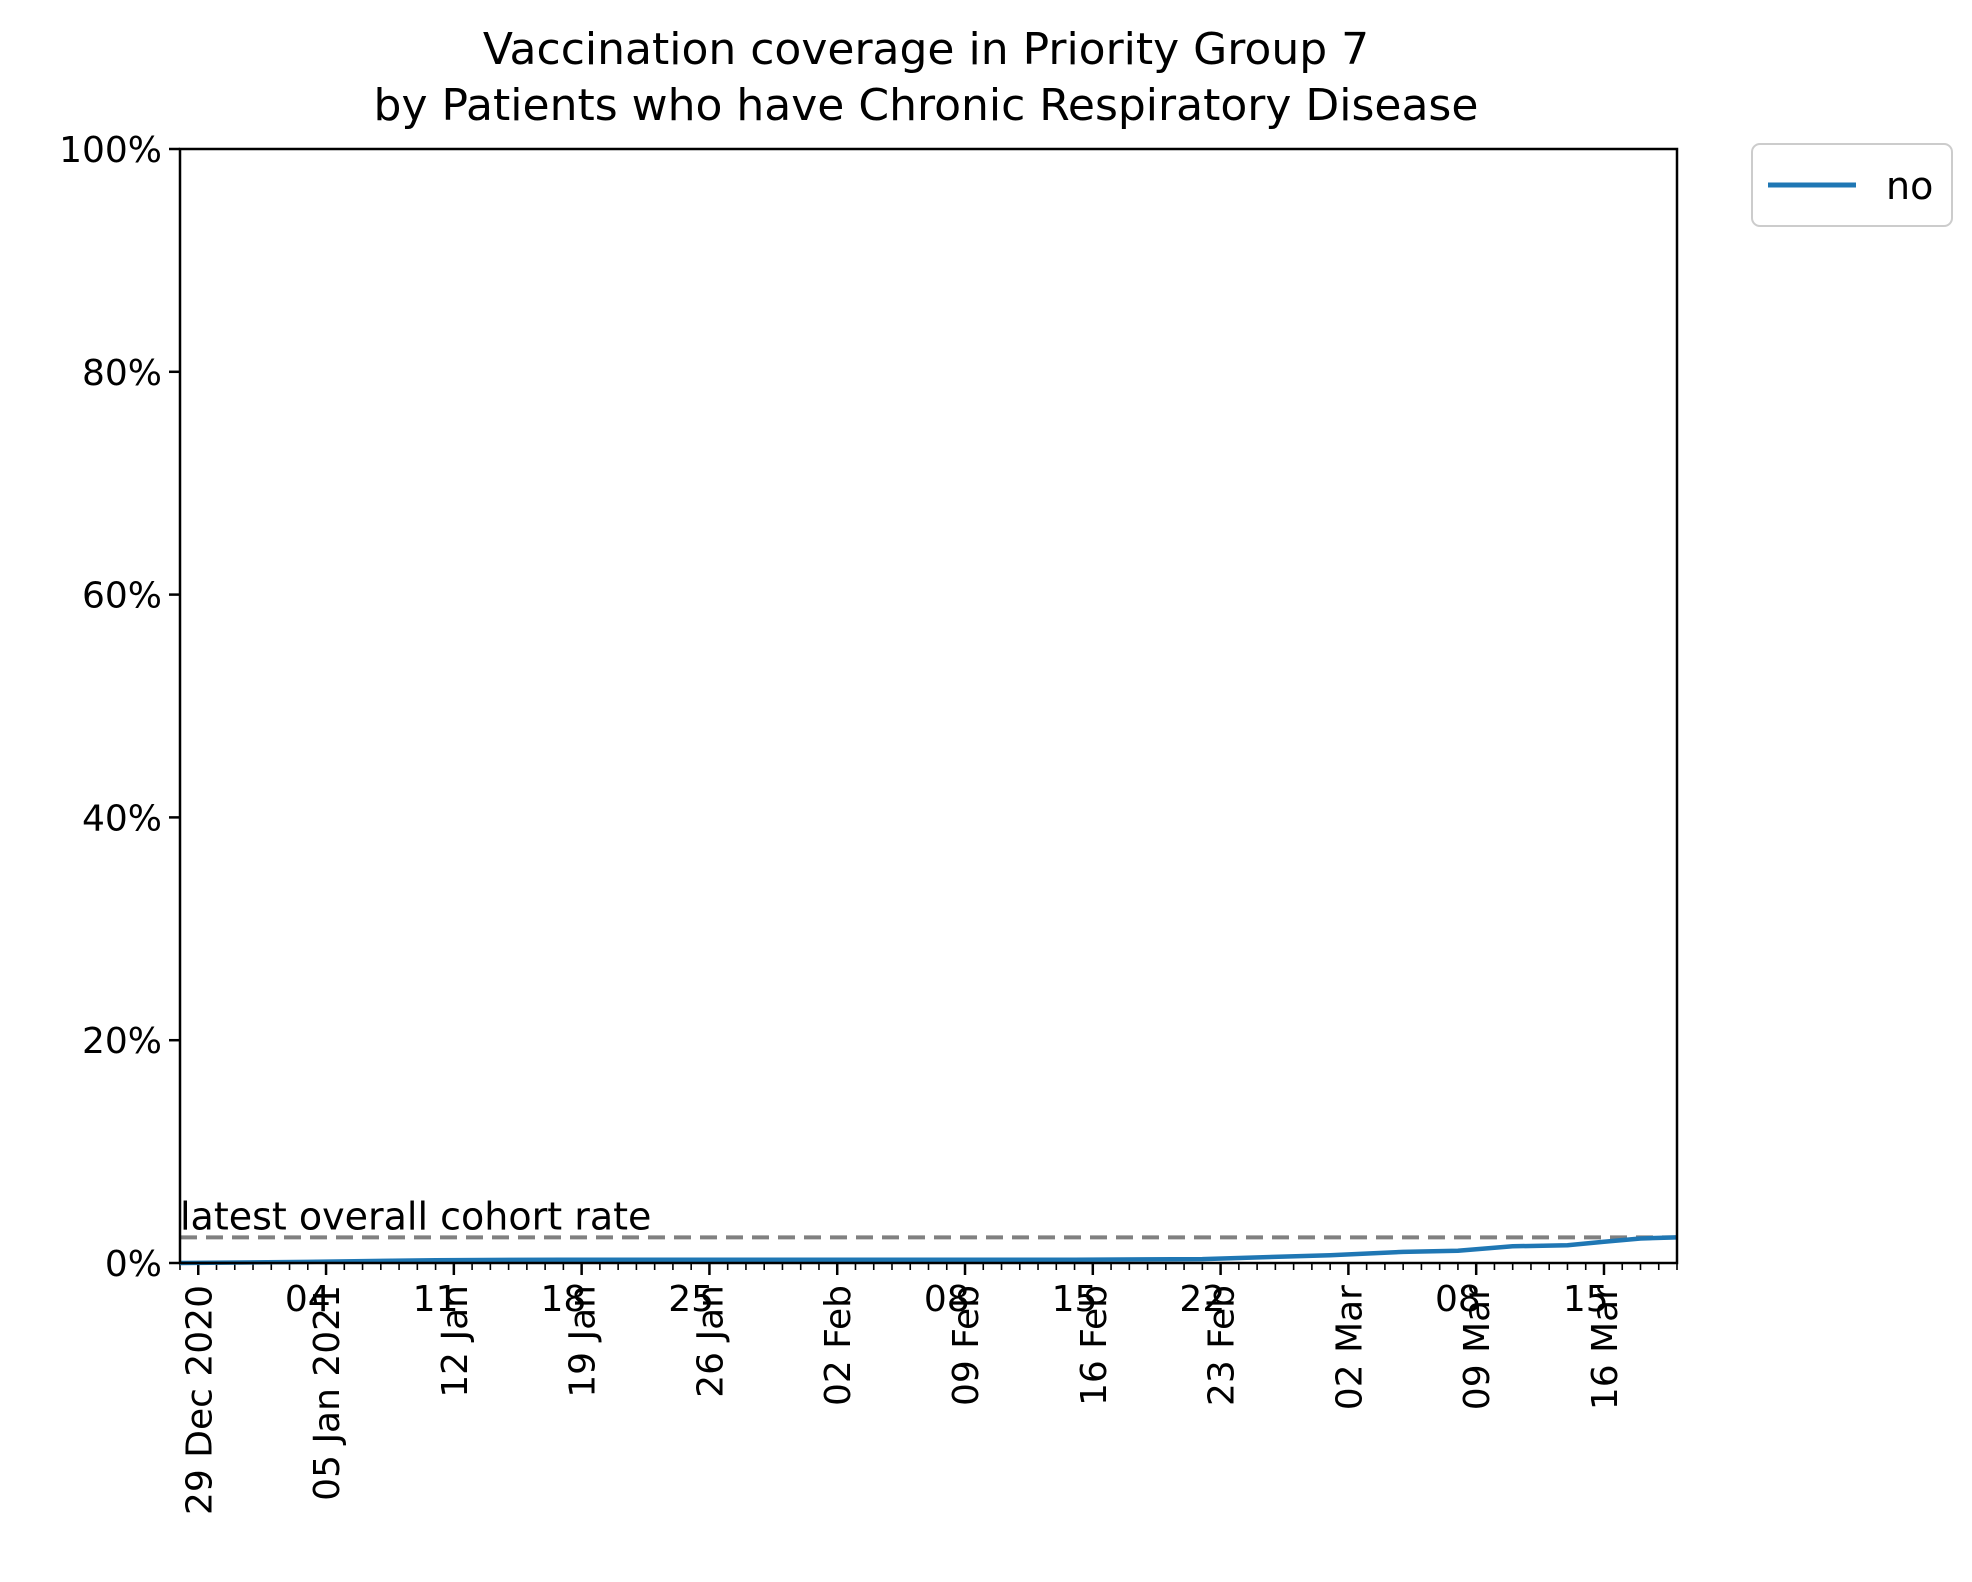  I want to click on x-tick-label: 02 Feb, so click(838, 1345).